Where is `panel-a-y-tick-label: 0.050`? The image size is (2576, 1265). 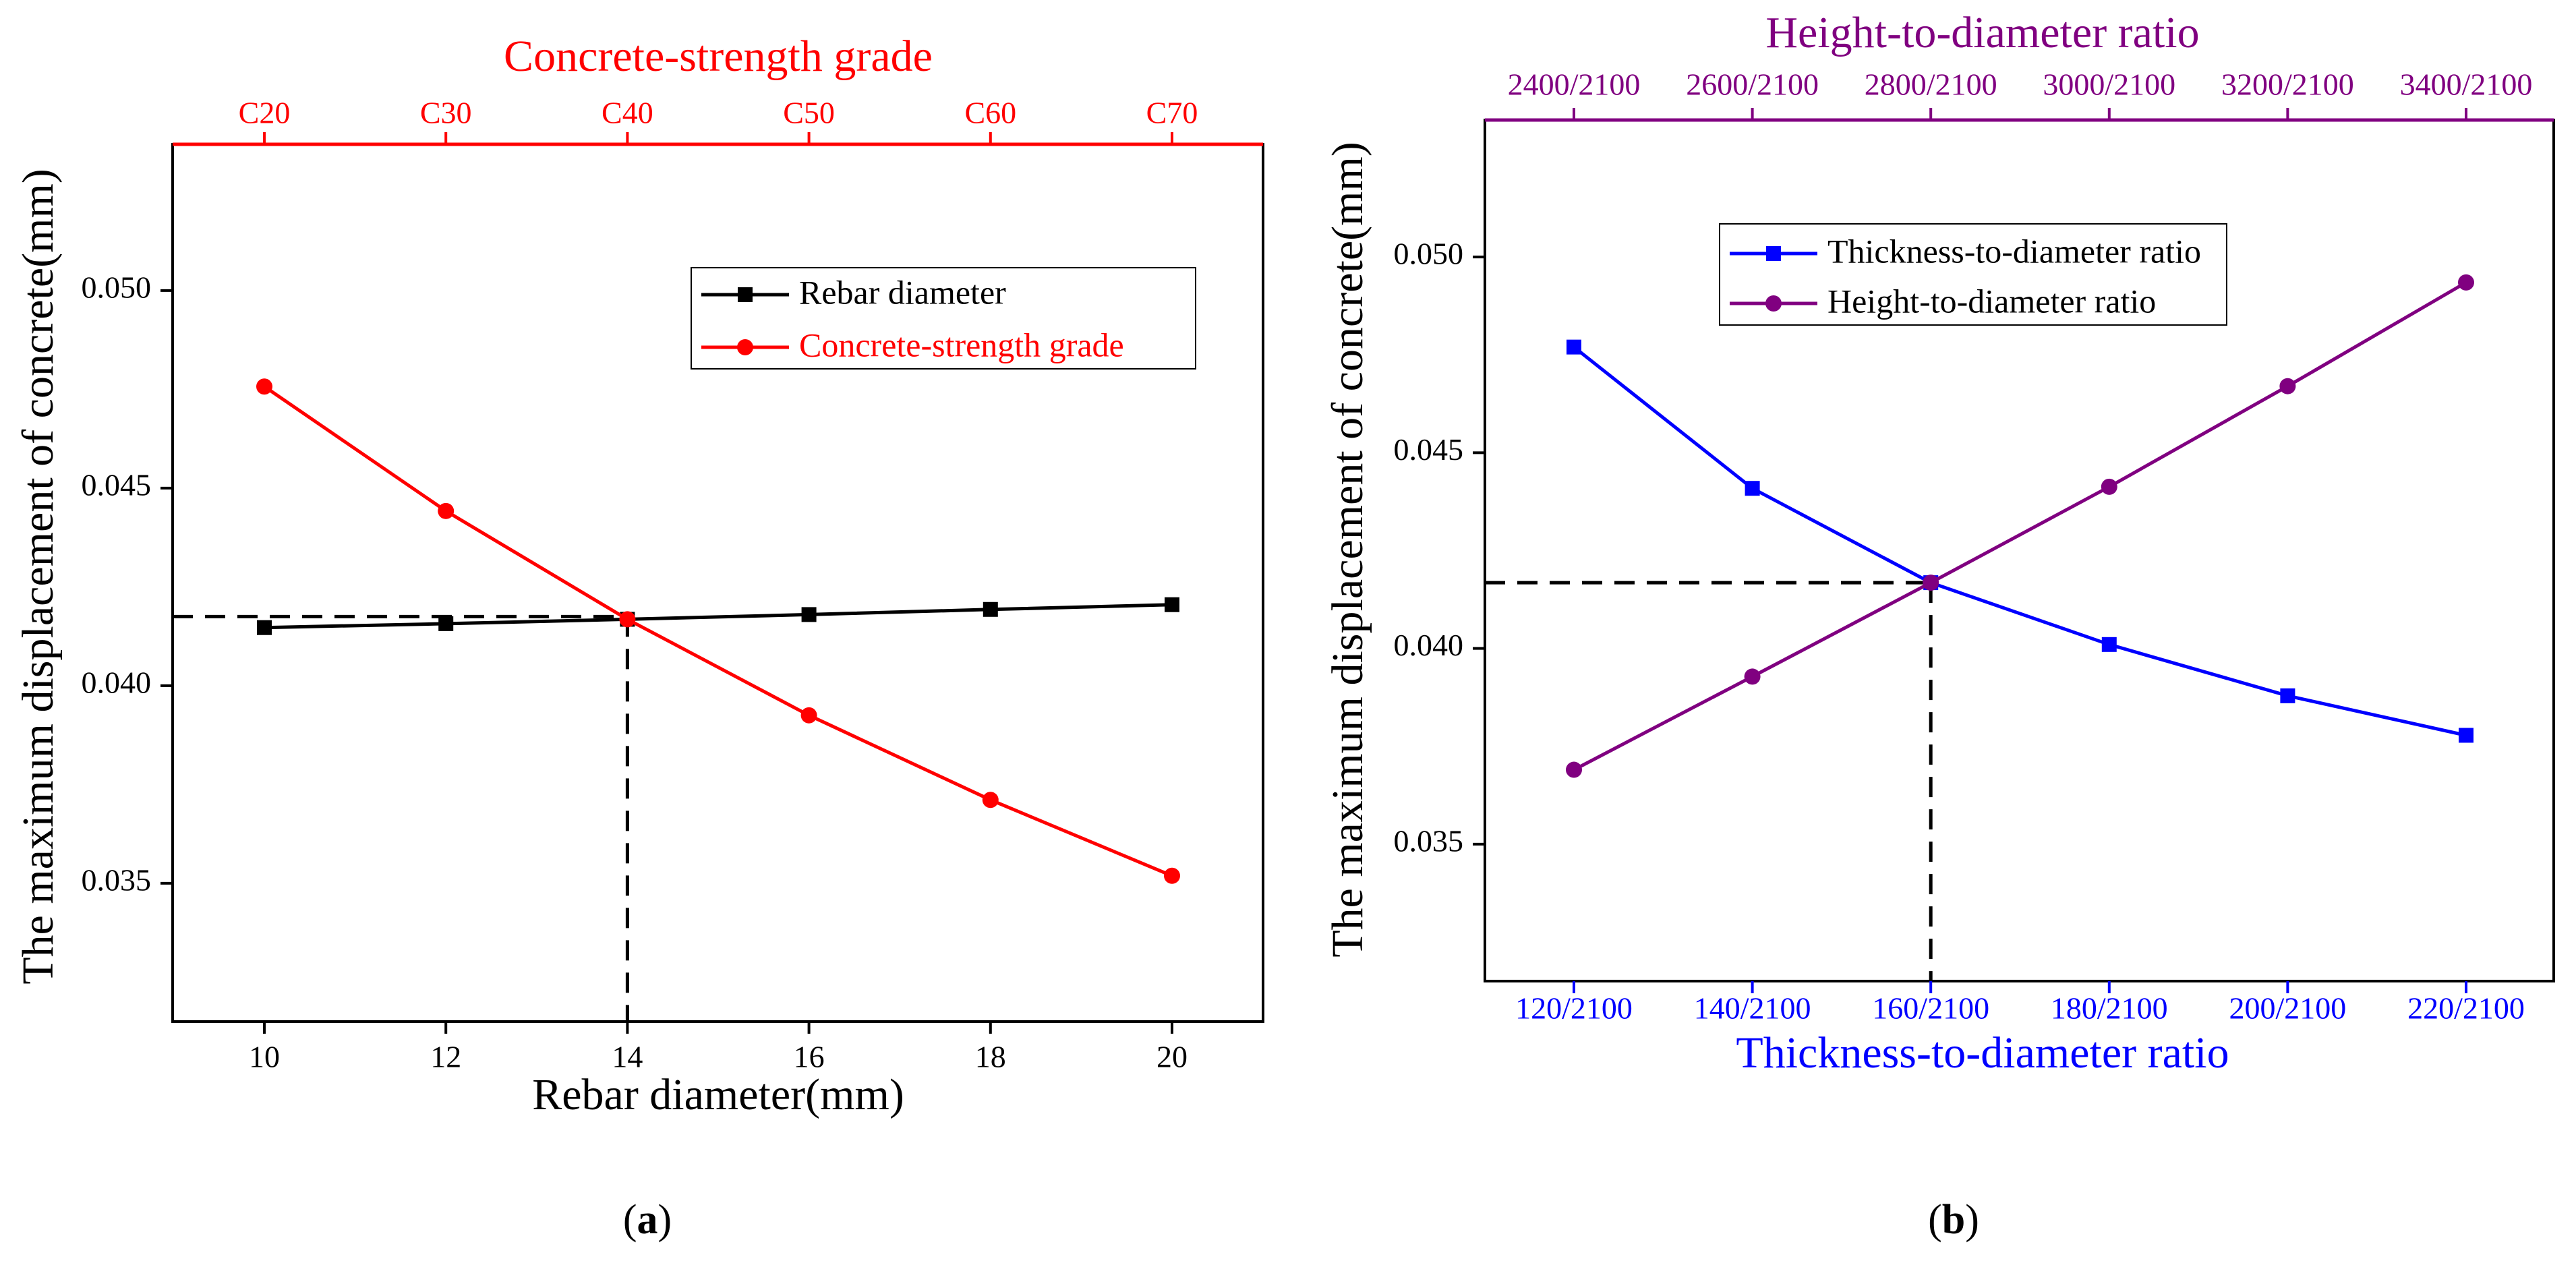 panel-a-y-tick-label: 0.050 is located at coordinates (117, 287).